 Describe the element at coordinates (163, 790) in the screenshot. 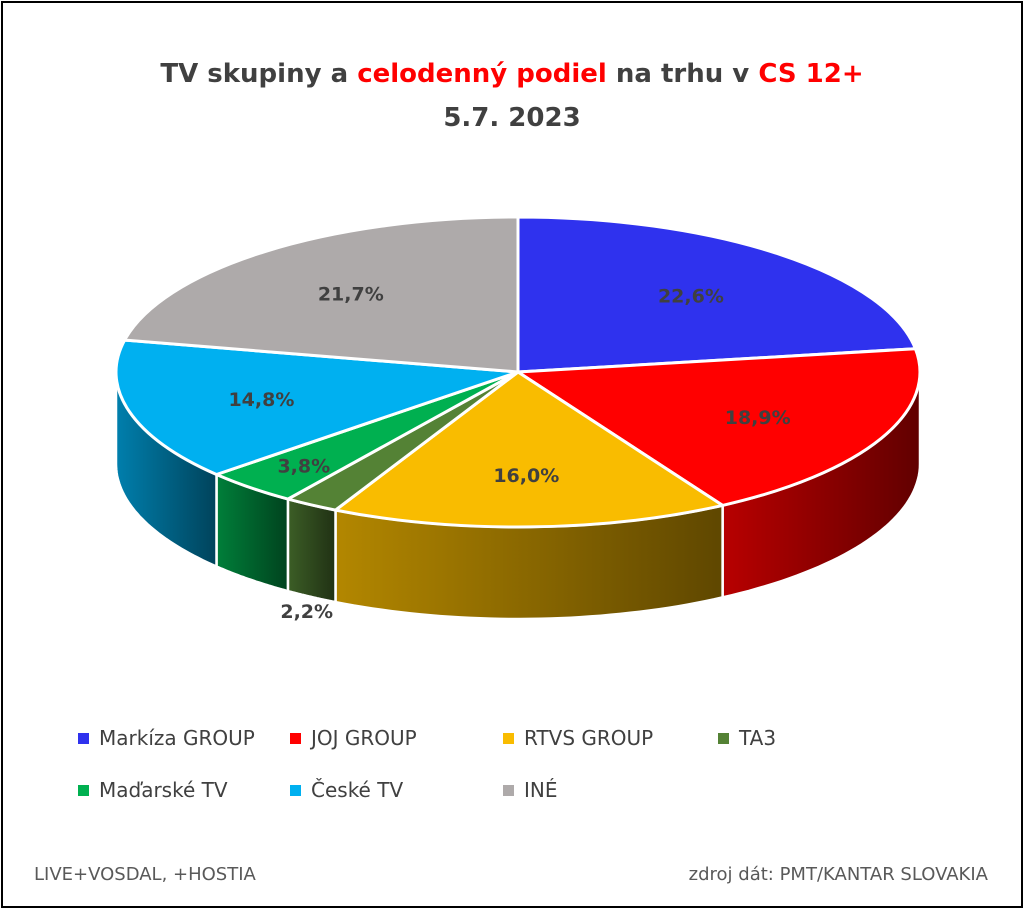

I see `legend-label: Maďarské TV` at that location.